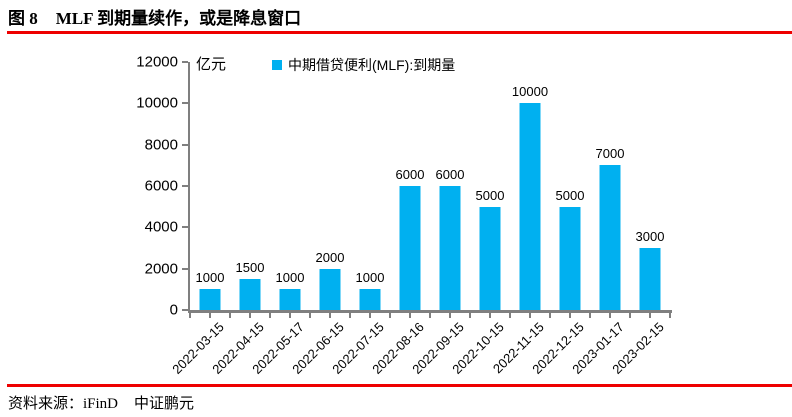 The image size is (792, 417). I want to click on bar-value-label: 10000, so click(530, 92).